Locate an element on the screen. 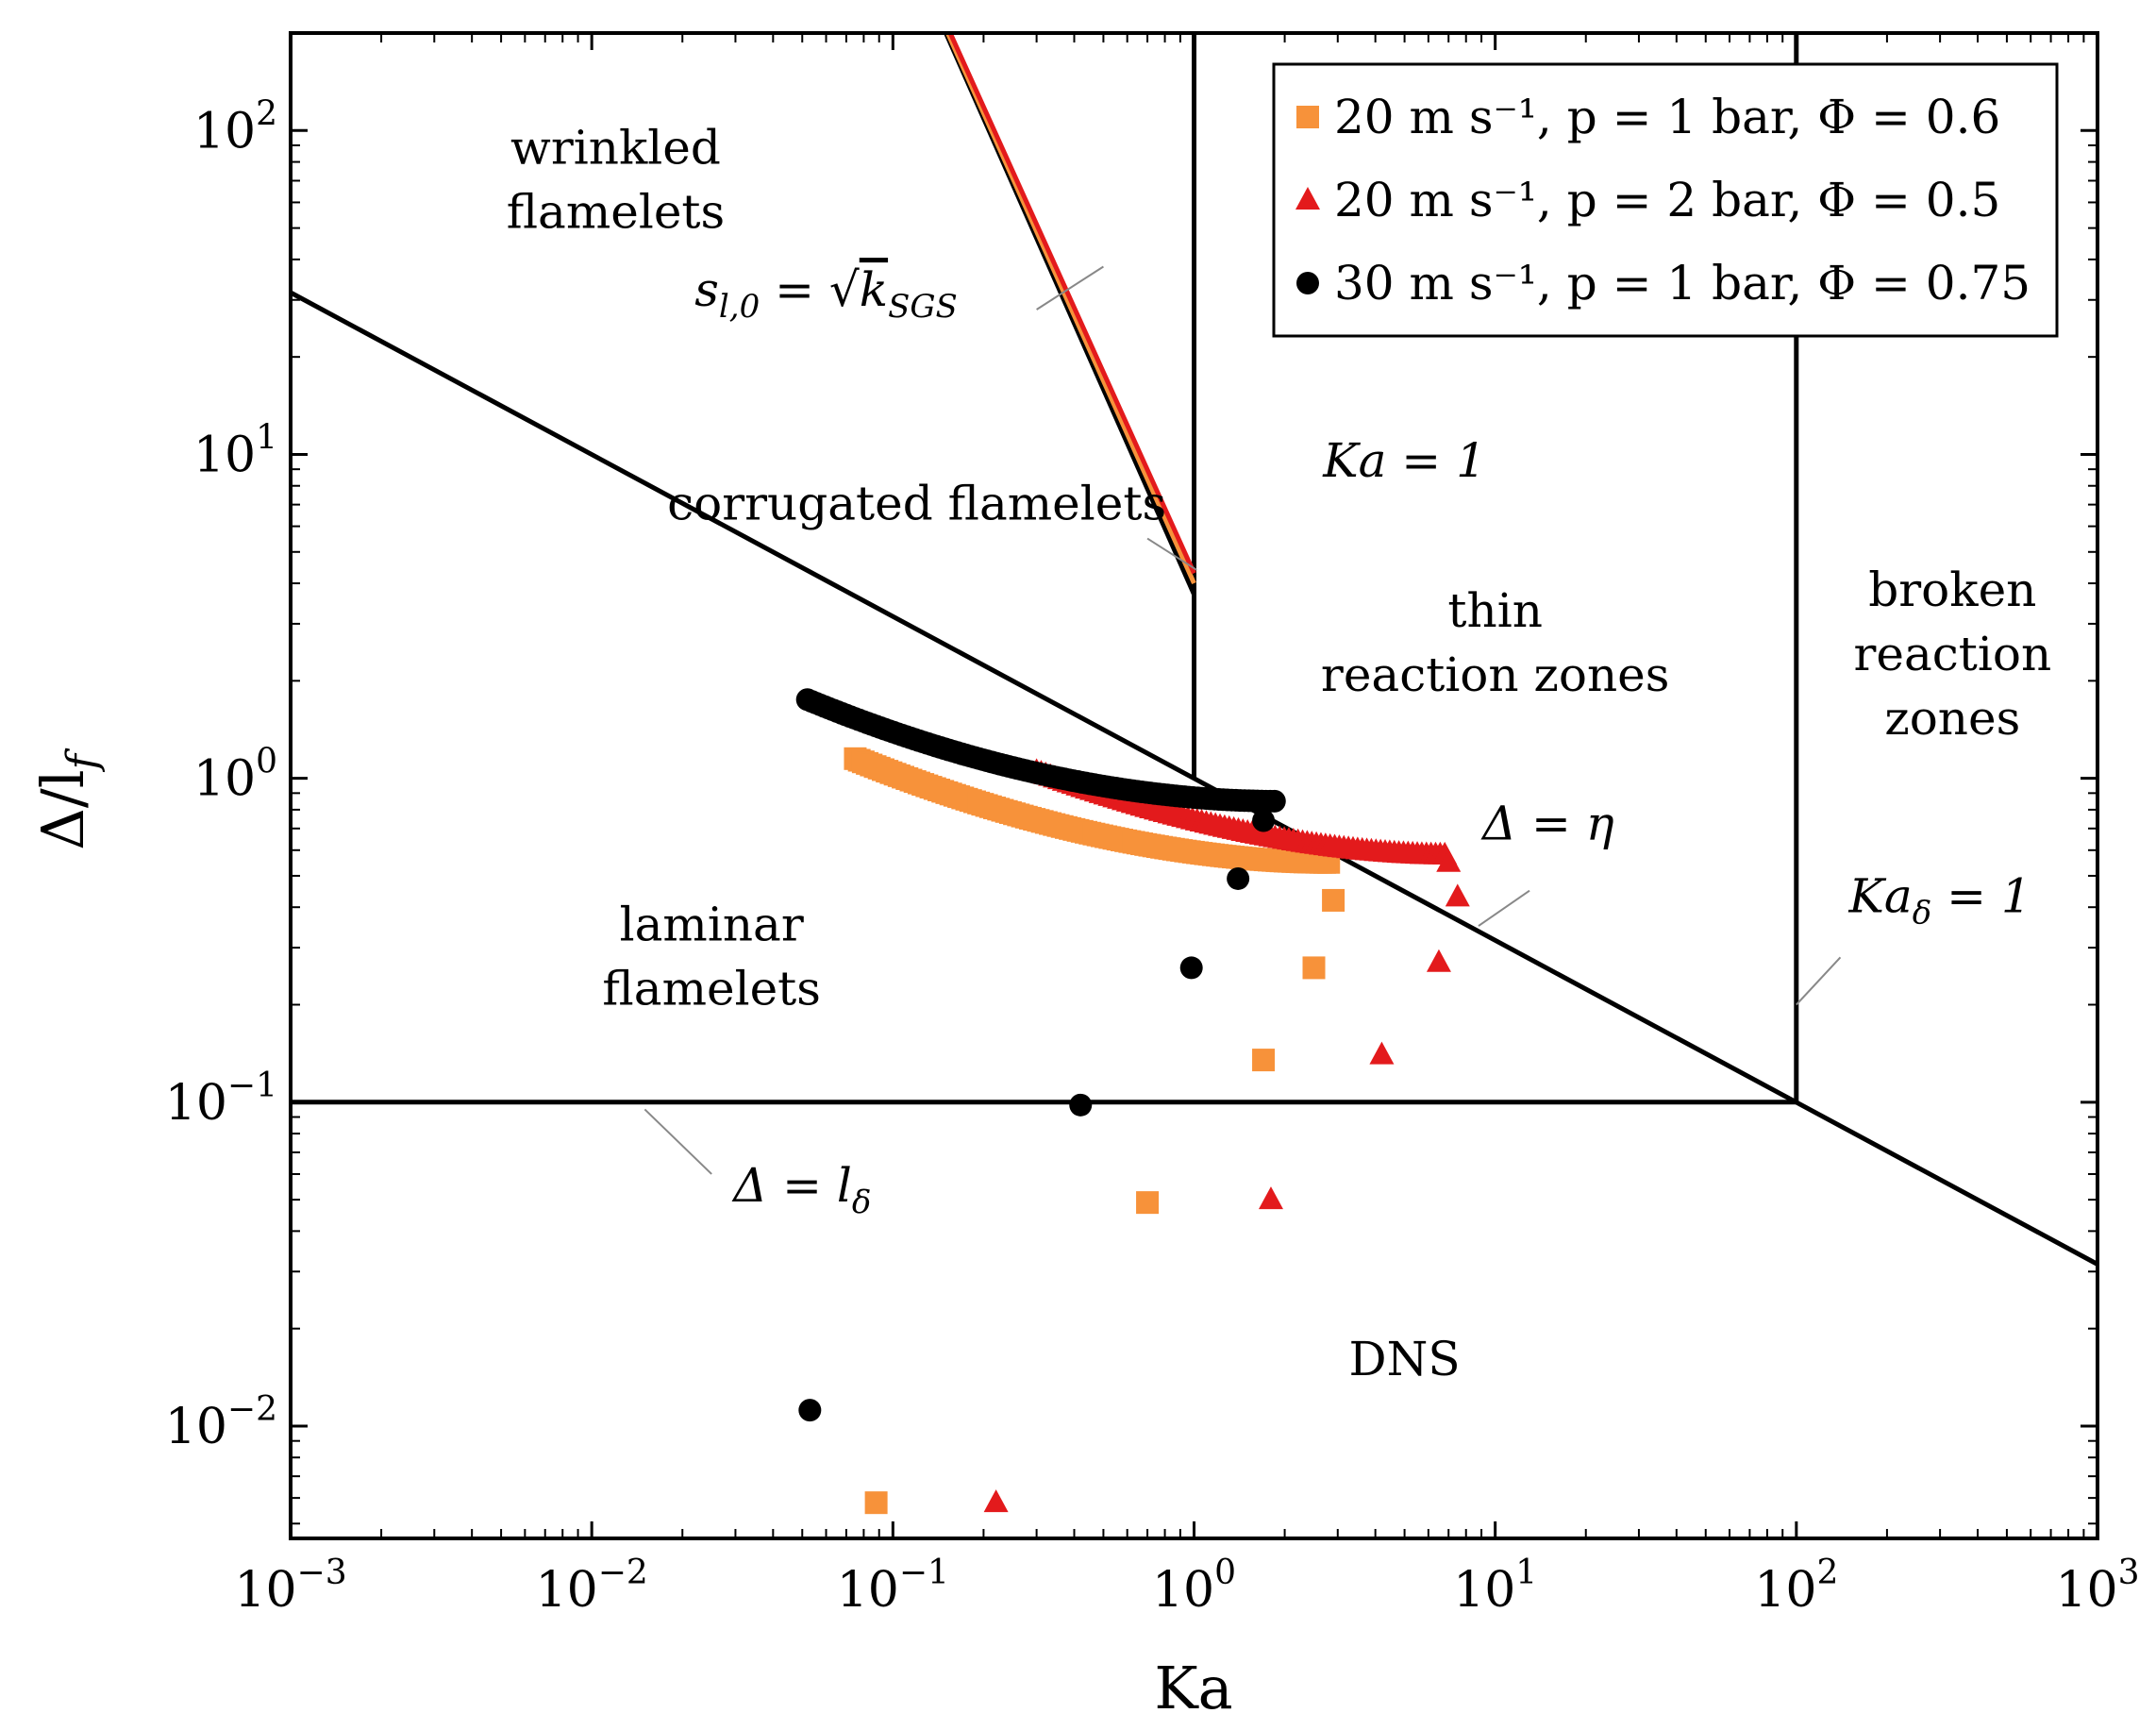 The image size is (2156, 1730). y-axis-title-text: Δ/lf is located at coordinates (67, 798).